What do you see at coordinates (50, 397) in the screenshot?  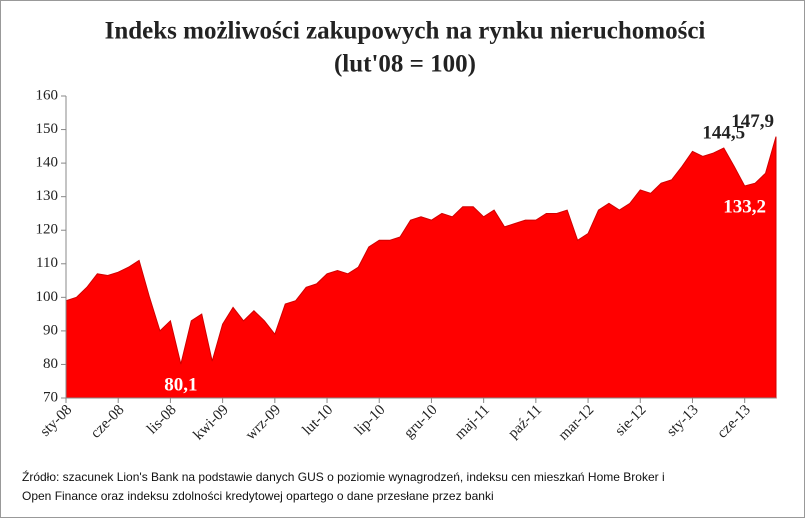 I see `y-tick-label: 70` at bounding box center [50, 397].